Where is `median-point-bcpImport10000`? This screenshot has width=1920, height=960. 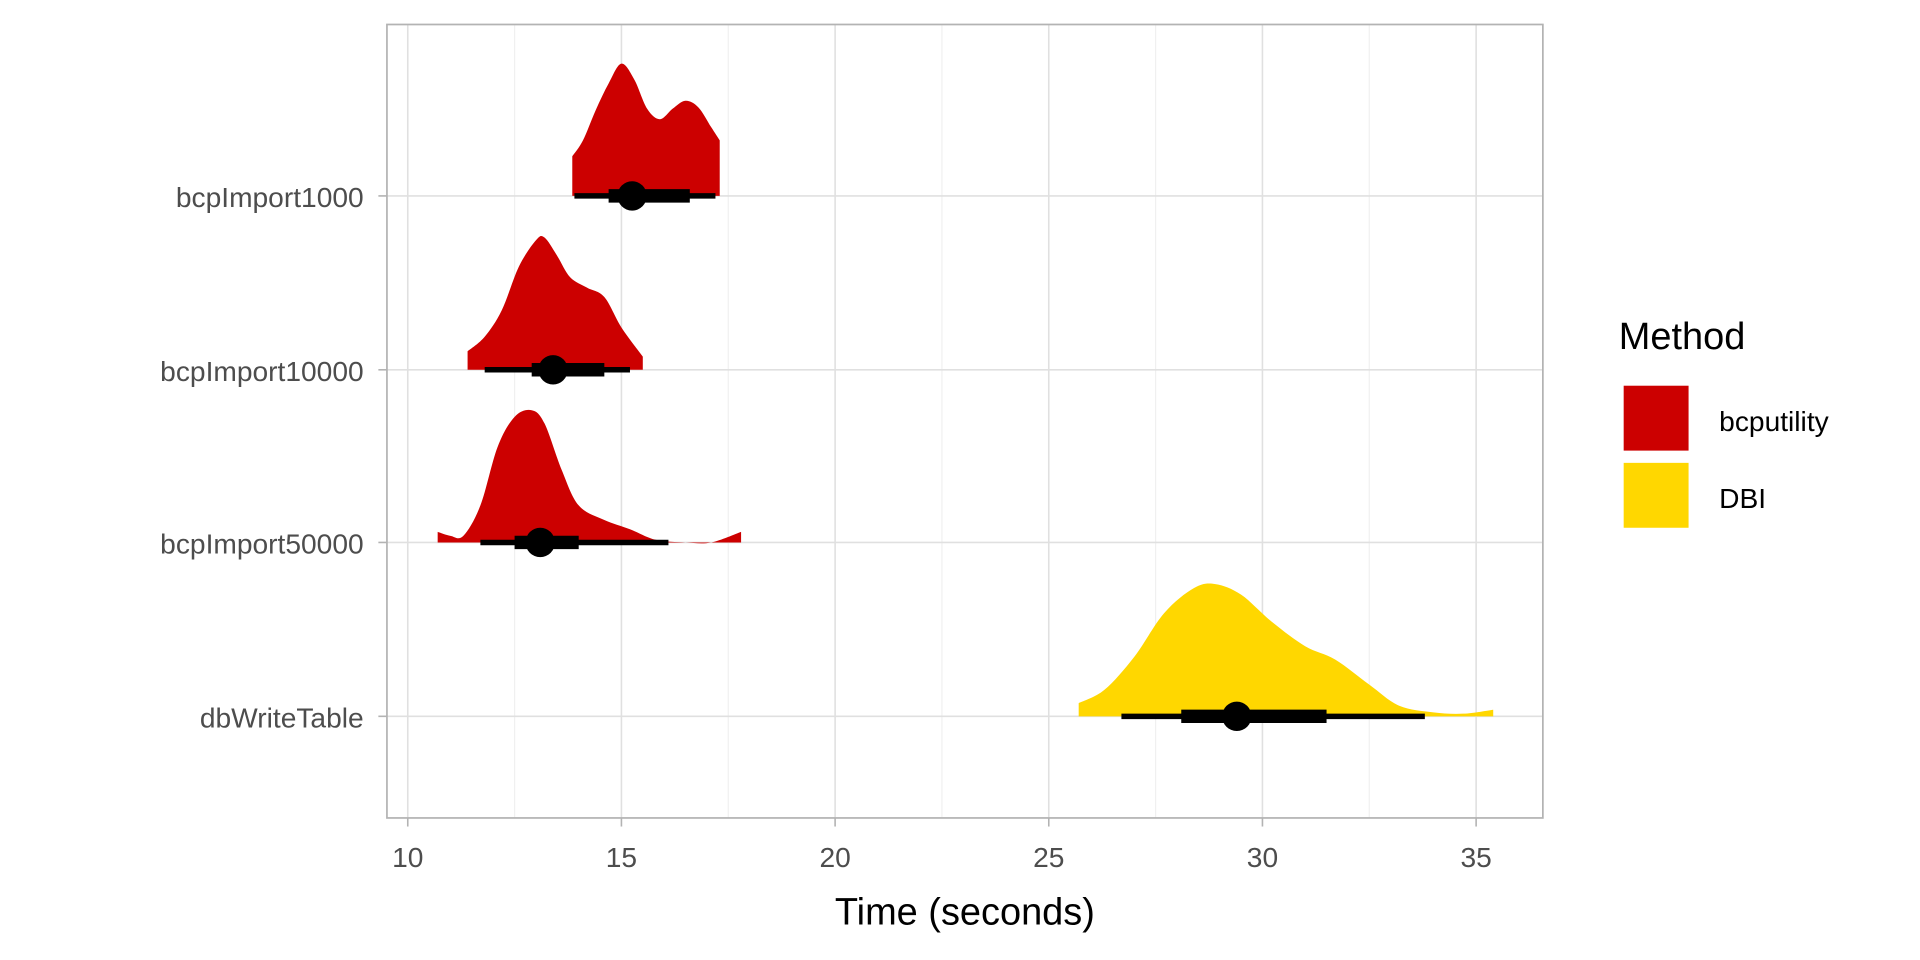 median-point-bcpImport10000 is located at coordinates (553, 370).